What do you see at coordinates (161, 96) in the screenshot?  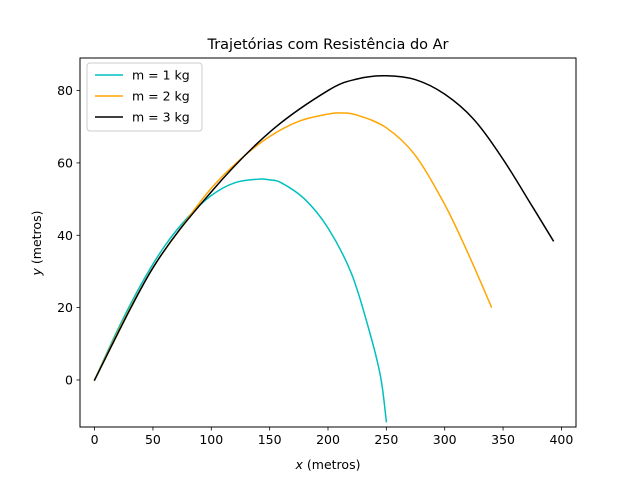 I see `legend-label-2: m = 2 kg` at bounding box center [161, 96].